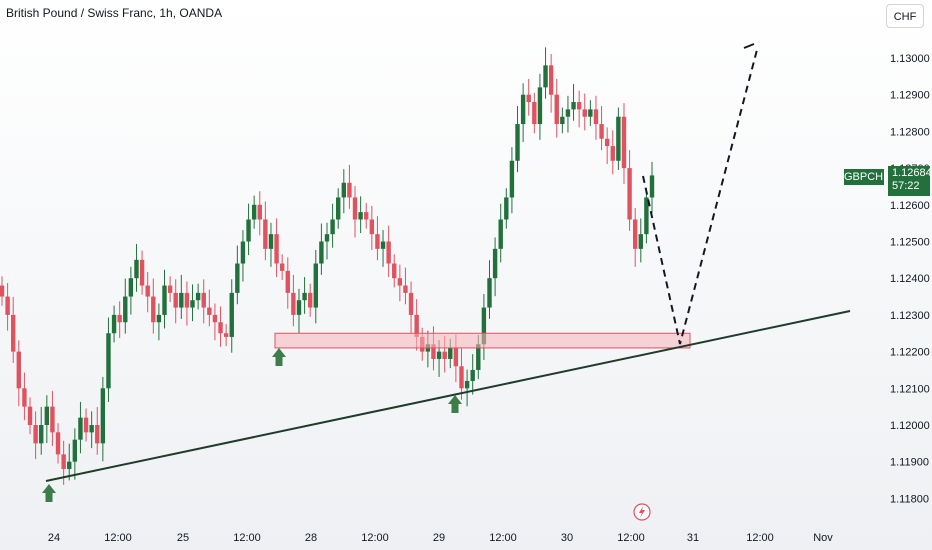  I want to click on x-tick-label: 24, so click(54, 538).